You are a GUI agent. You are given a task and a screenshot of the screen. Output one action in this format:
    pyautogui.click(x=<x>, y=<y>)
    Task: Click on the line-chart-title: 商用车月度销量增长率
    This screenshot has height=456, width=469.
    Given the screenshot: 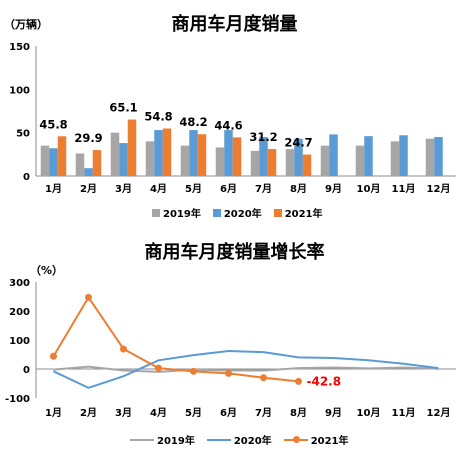 What is the action you would take?
    pyautogui.click(x=234, y=252)
    